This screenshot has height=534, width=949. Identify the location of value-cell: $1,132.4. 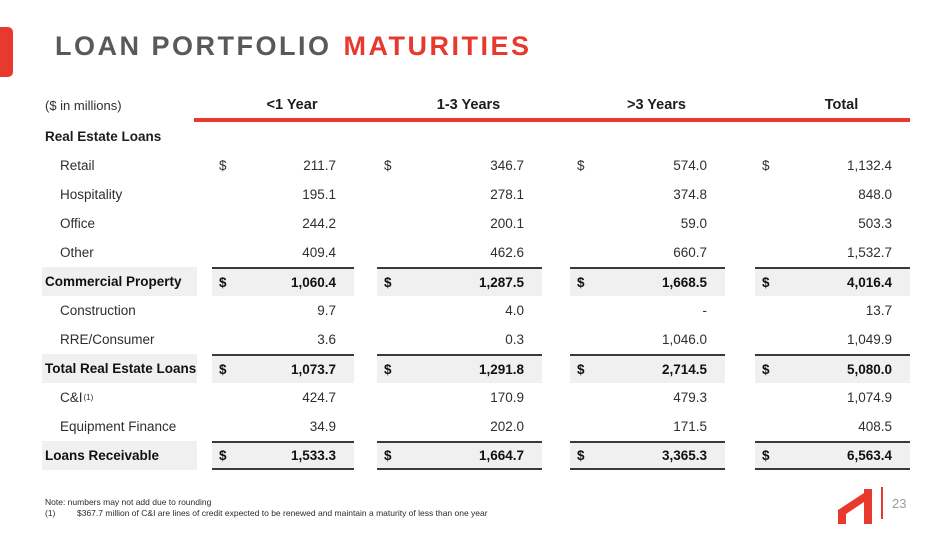
(832, 165).